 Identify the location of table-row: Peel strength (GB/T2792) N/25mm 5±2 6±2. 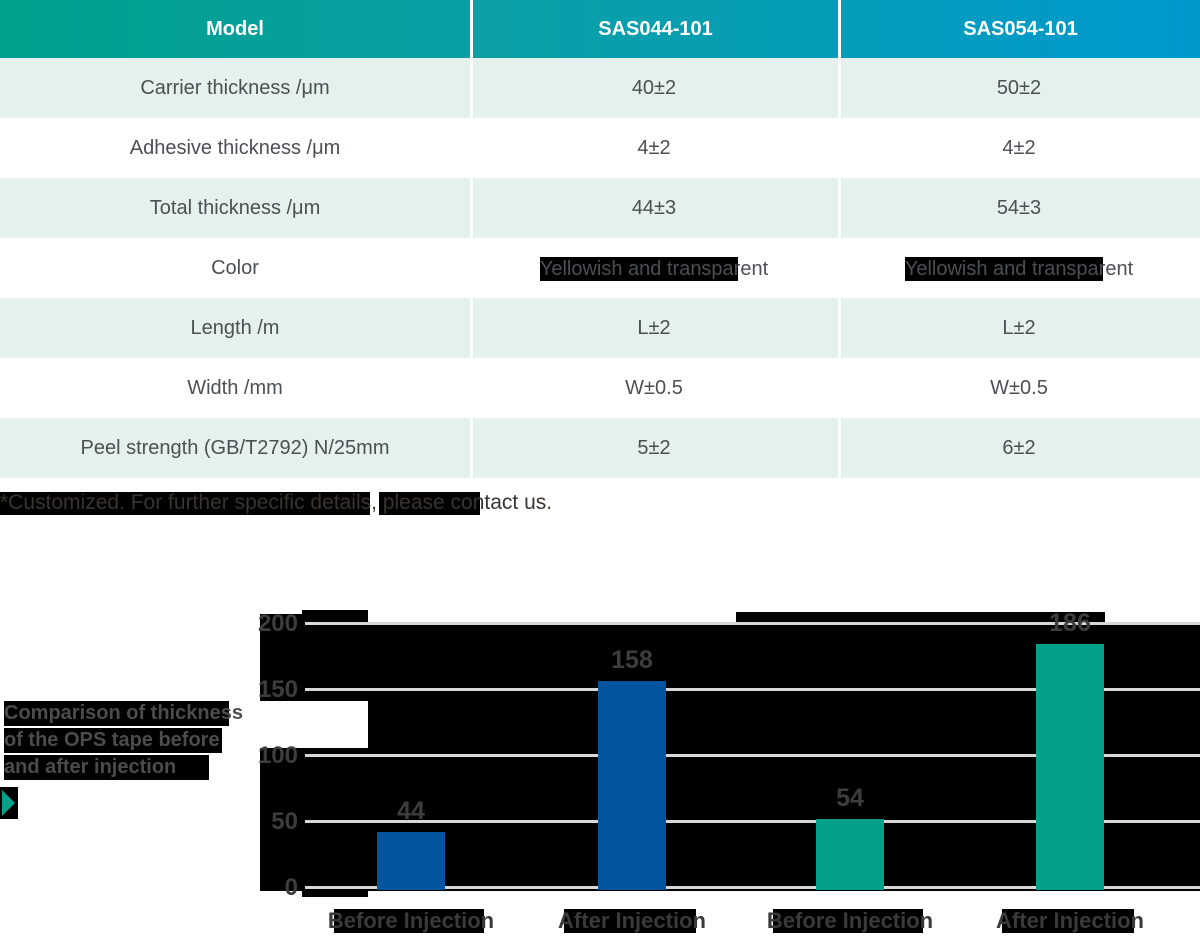
(600, 448).